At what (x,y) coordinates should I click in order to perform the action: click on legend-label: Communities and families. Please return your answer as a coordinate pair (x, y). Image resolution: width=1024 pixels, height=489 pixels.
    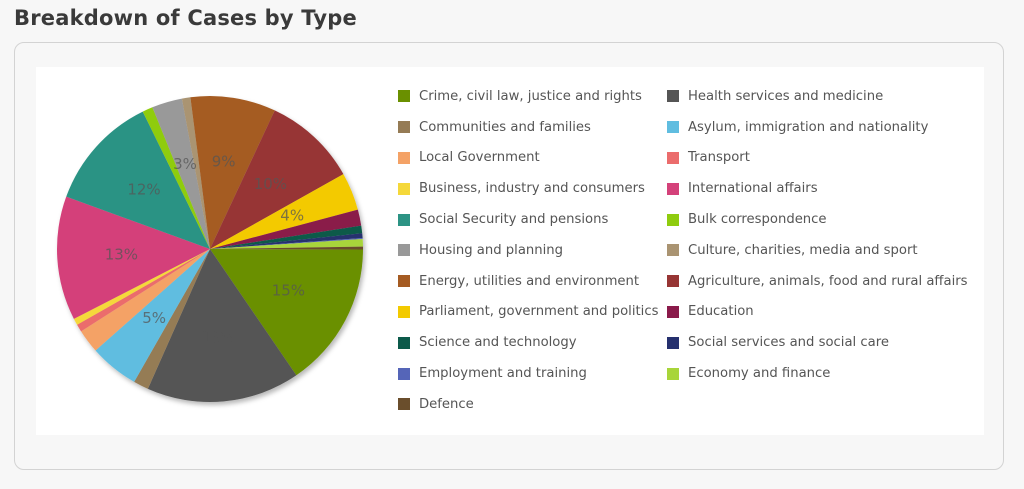
    Looking at the image, I should click on (505, 127).